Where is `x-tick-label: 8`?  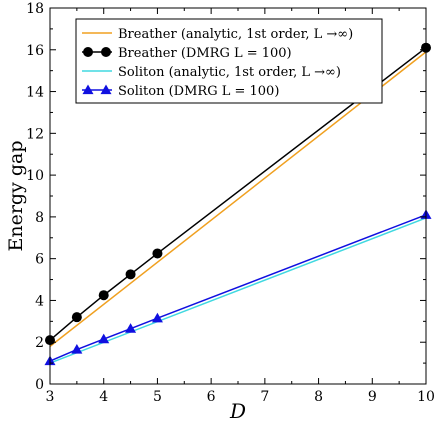
x-tick-label: 8 is located at coordinates (318, 397).